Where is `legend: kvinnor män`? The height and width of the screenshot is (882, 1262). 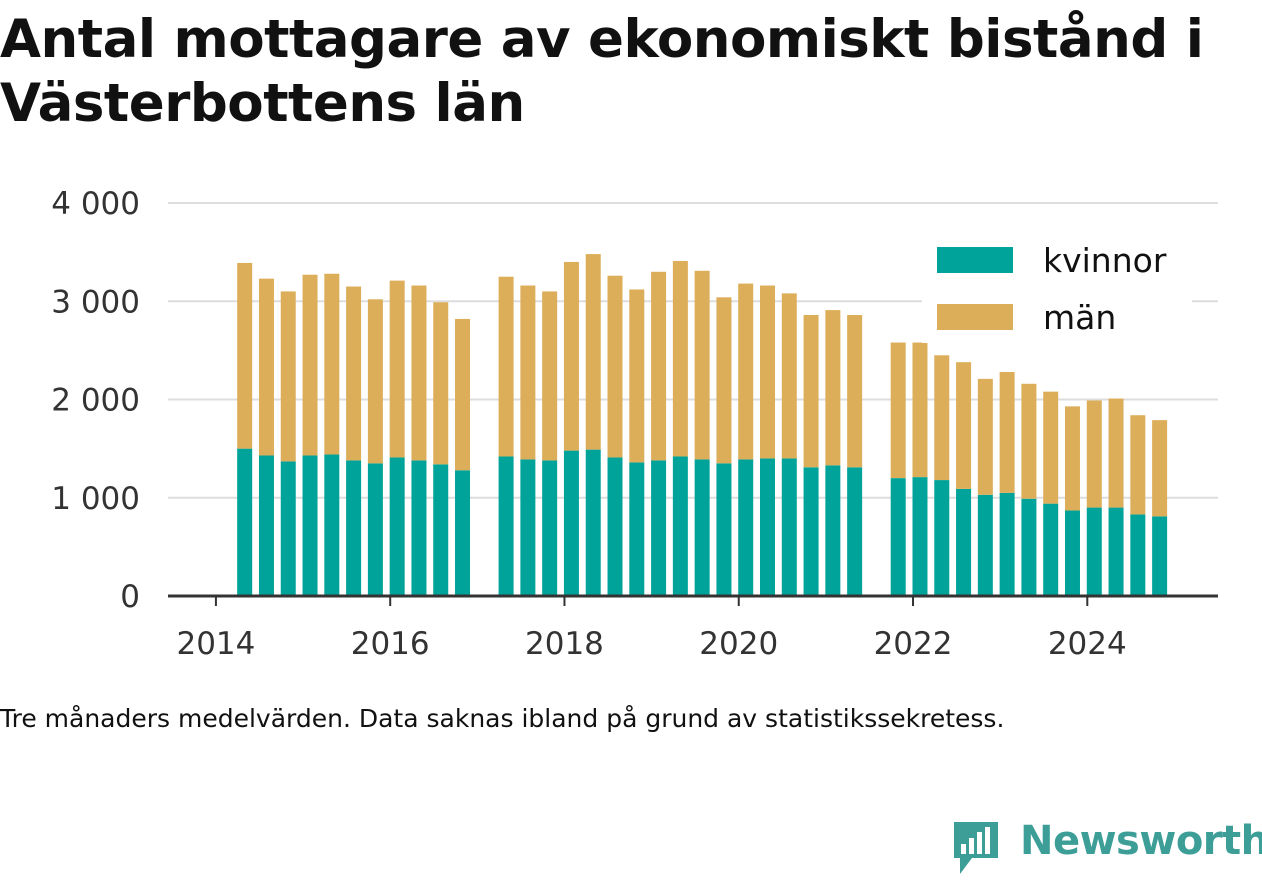 legend: kvinnor män is located at coordinates (1057, 286).